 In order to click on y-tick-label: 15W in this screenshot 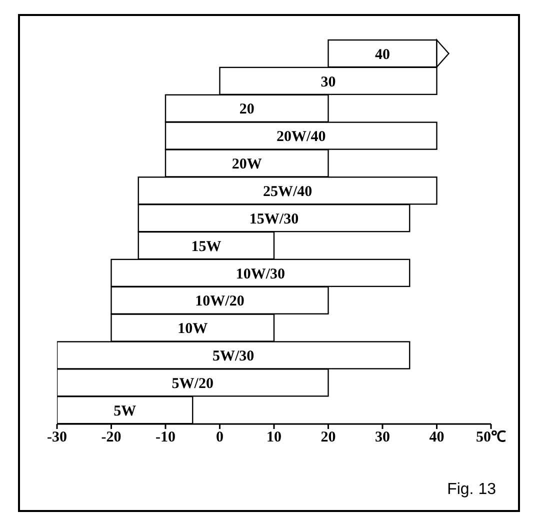, I will do `click(206, 246)`.